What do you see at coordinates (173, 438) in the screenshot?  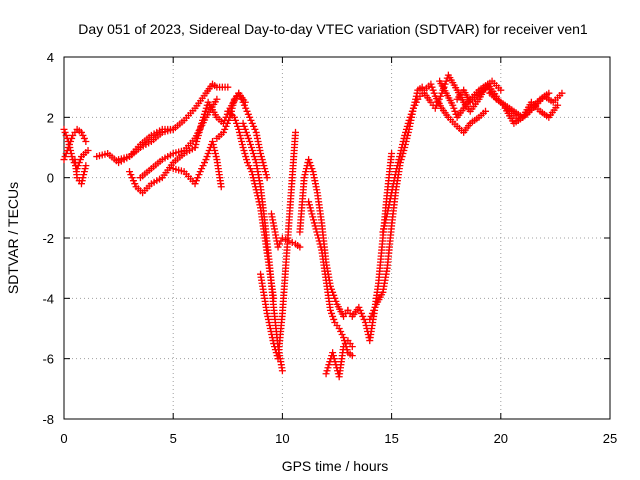 I see `x-tick-label: 5` at bounding box center [173, 438].